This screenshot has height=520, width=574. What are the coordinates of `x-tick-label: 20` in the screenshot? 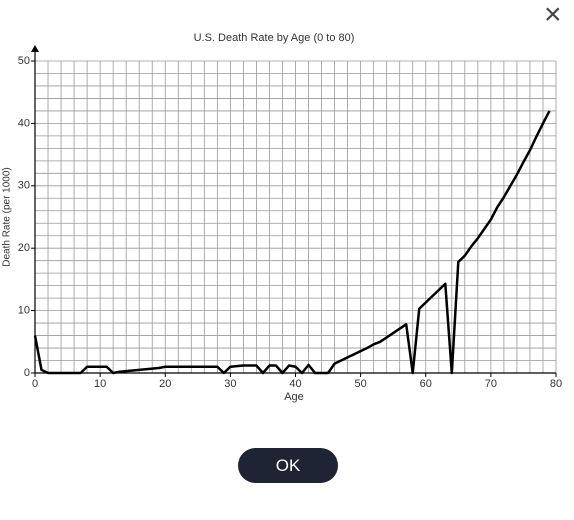 It's located at (165, 384).